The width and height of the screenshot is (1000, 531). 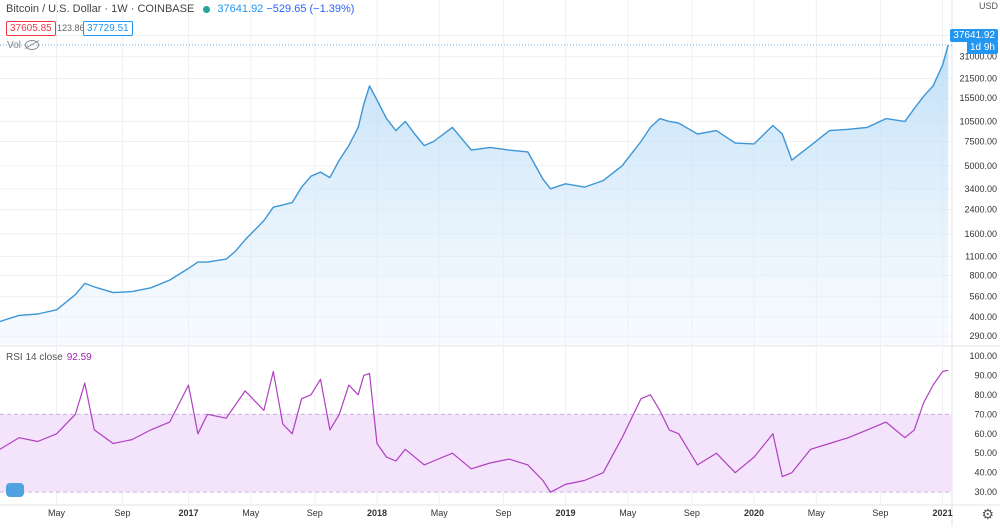 I want to click on price-tick-label: 3400.00, so click(x=980, y=189).